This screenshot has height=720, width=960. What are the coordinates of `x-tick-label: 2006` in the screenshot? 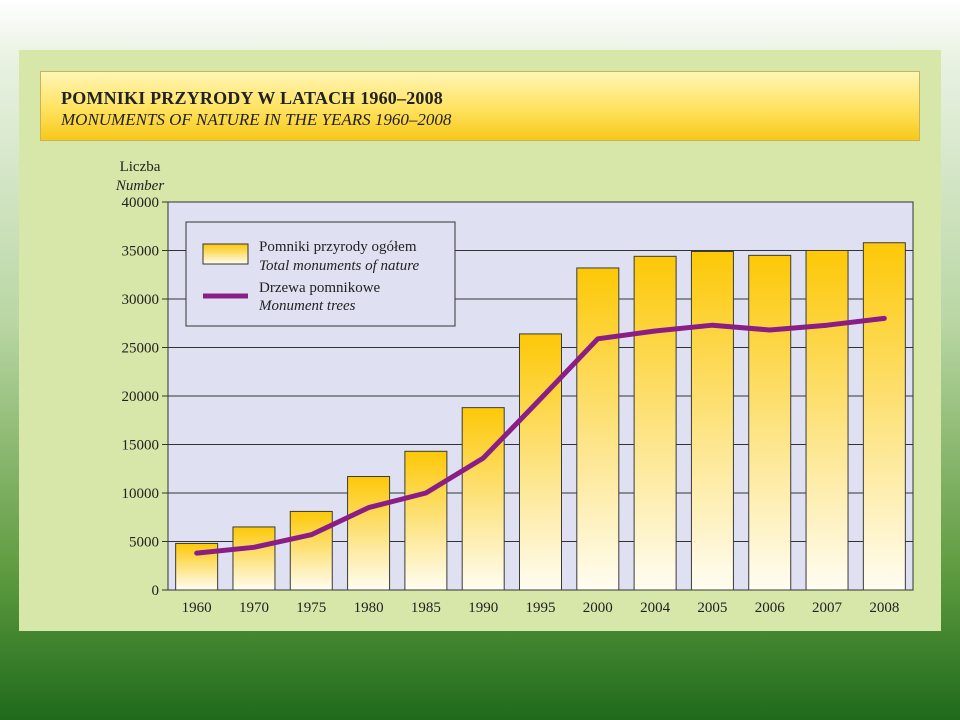 It's located at (770, 608).